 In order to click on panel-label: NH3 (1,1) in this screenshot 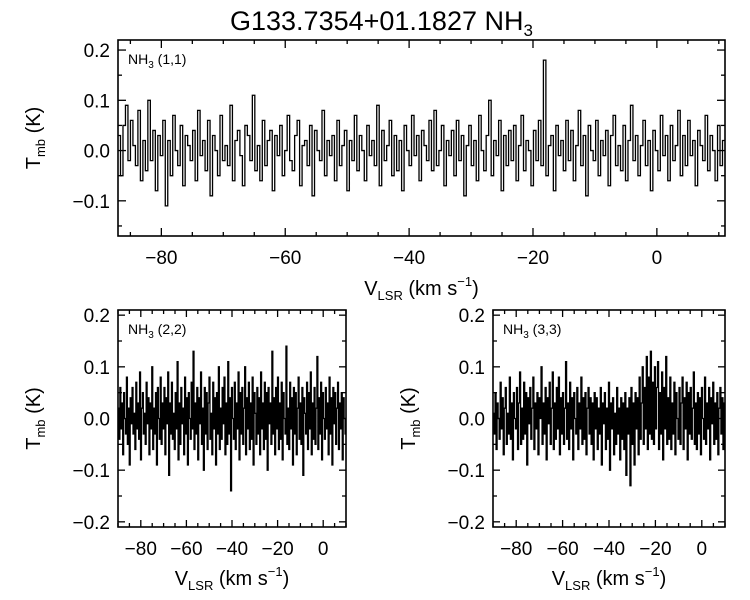, I will do `click(157, 61)`.